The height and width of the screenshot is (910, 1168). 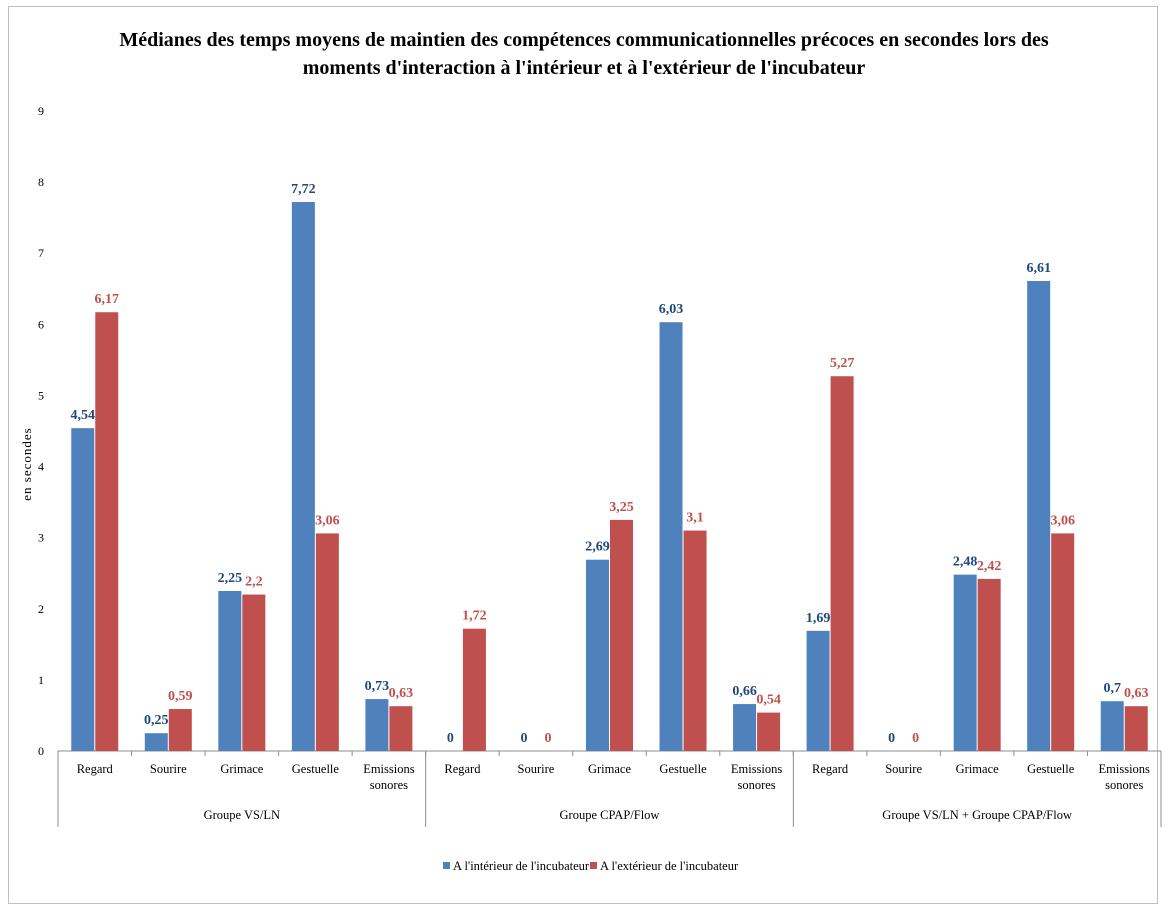 What do you see at coordinates (41, 609) in the screenshot?
I see `y-tick-label: 2` at bounding box center [41, 609].